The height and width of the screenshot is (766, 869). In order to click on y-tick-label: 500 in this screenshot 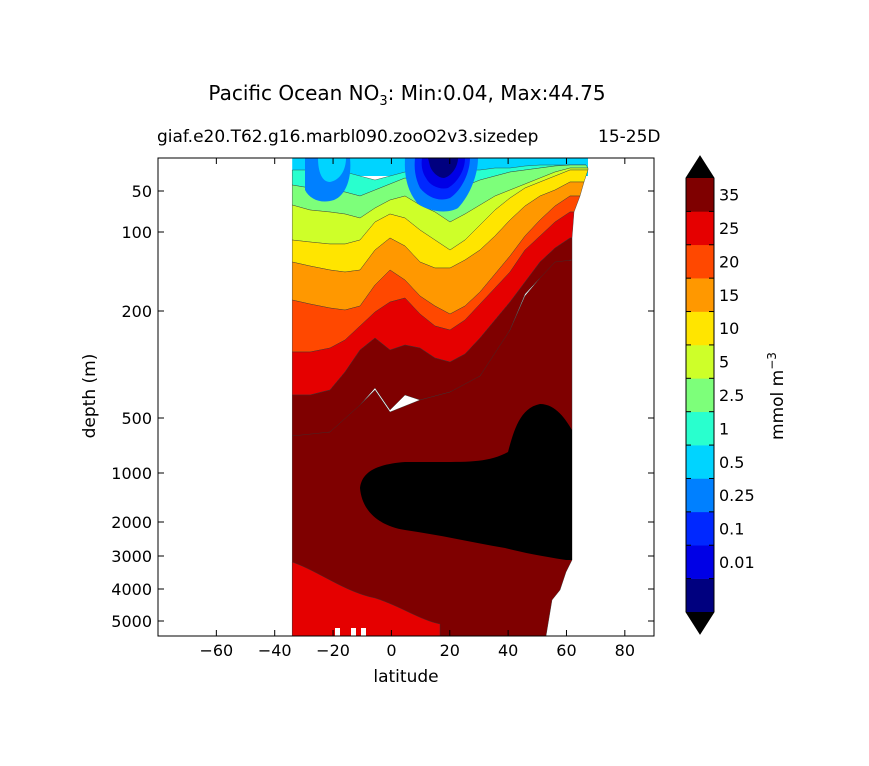, I will do `click(136, 418)`.